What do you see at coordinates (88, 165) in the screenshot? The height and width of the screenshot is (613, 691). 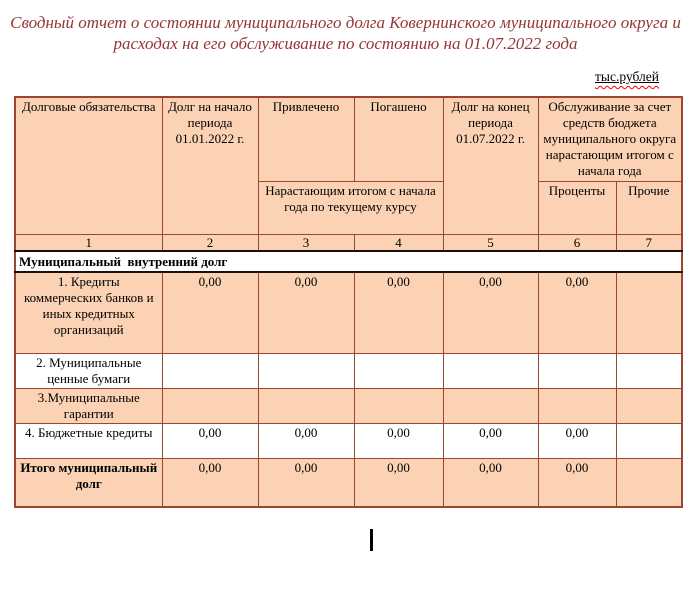 I see `header-debt-obligations: Долговые обязательства` at bounding box center [88, 165].